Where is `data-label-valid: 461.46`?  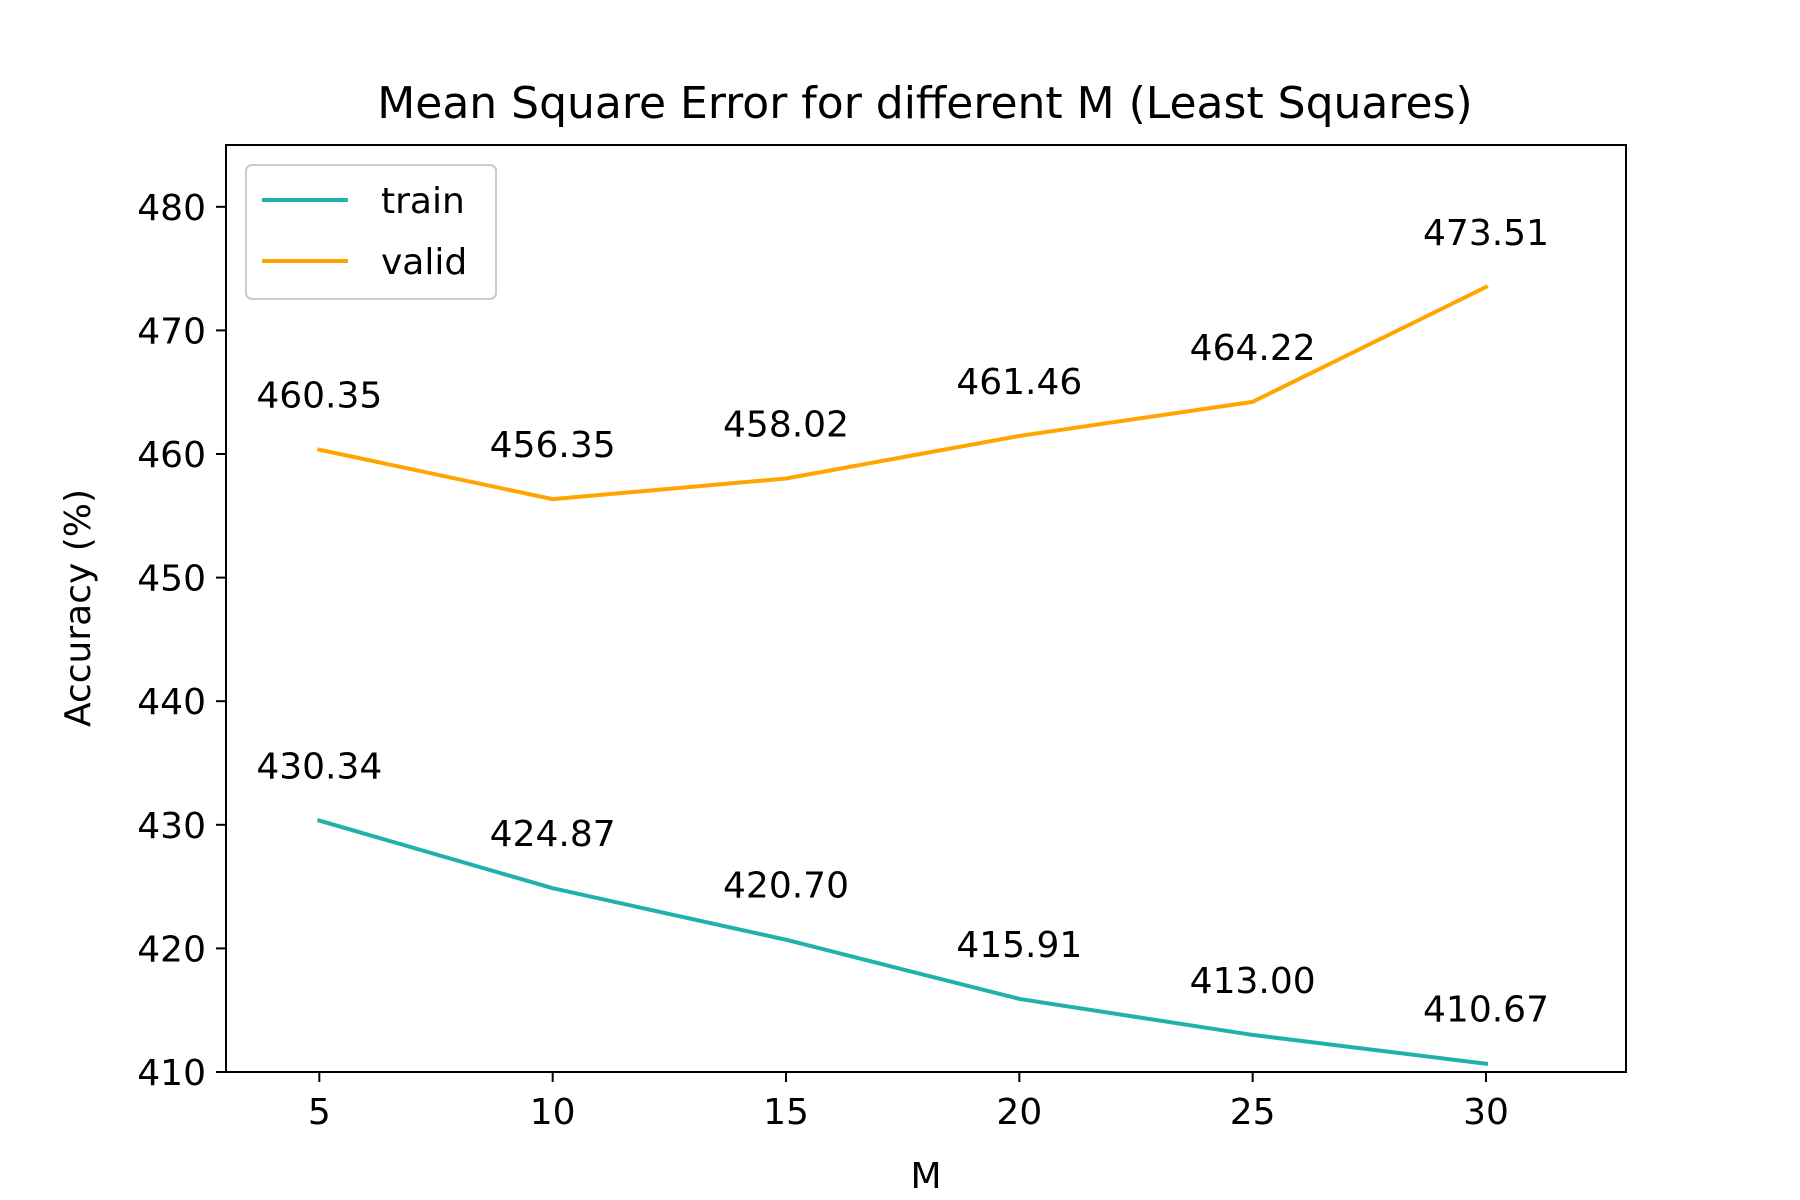 data-label-valid: 461.46 is located at coordinates (1019, 382).